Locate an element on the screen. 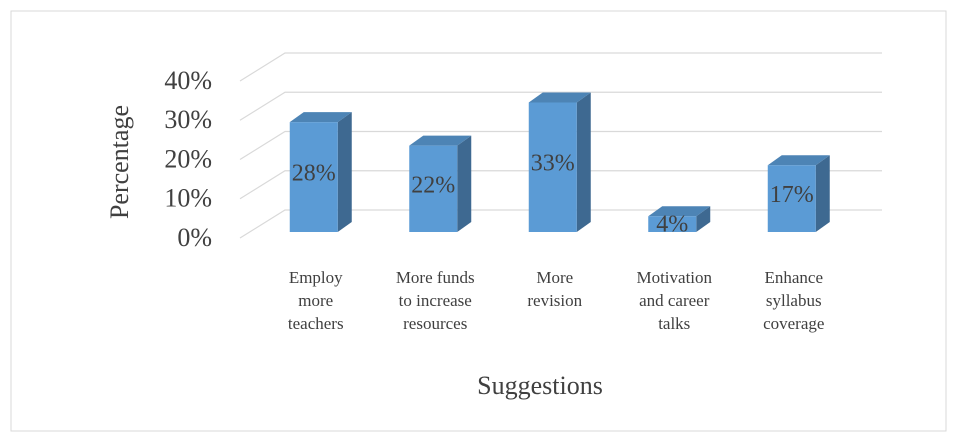  x-tick-label-line: and career is located at coordinates (674, 300).